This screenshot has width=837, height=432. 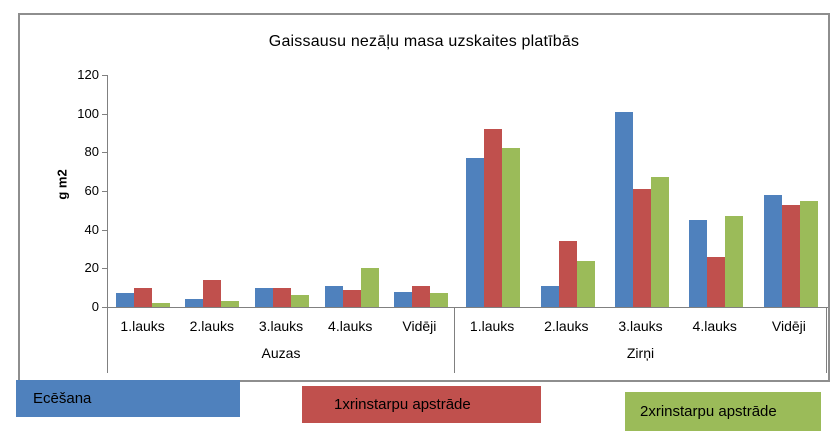 I want to click on legend-label-1x-rindstarpu: 1xrinstarpu apstrāde, so click(x=402, y=404).